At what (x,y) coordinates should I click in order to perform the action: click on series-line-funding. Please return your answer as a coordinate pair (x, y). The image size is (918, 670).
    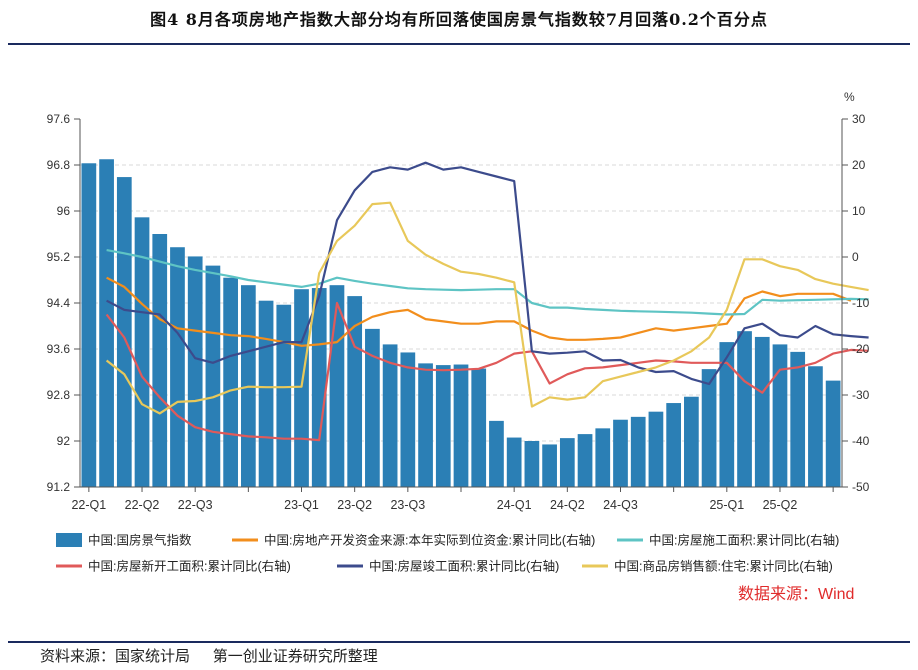
    Looking at the image, I should click on (479, 311).